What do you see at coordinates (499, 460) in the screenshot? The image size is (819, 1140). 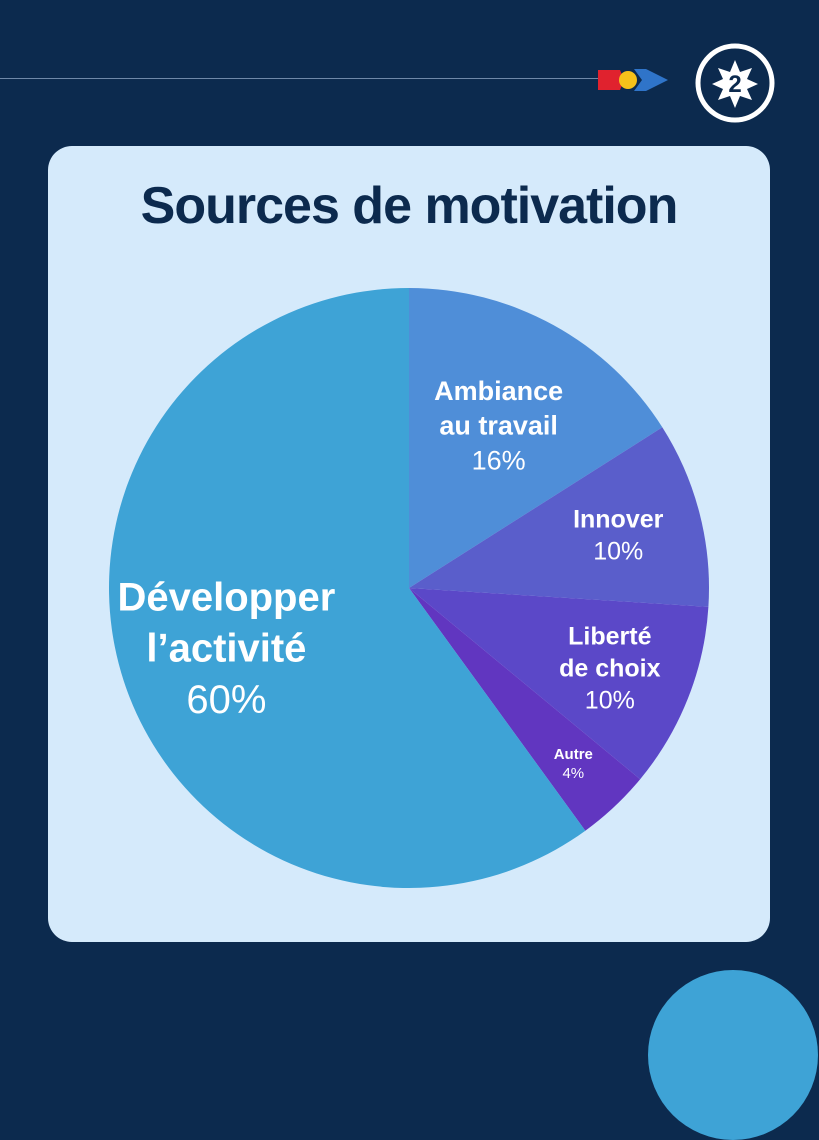 I see `slice-value-1: 16%` at bounding box center [499, 460].